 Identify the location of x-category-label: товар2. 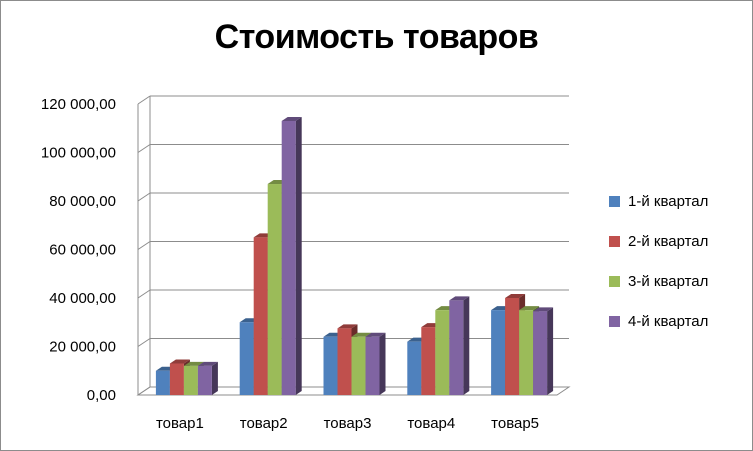
(264, 423).